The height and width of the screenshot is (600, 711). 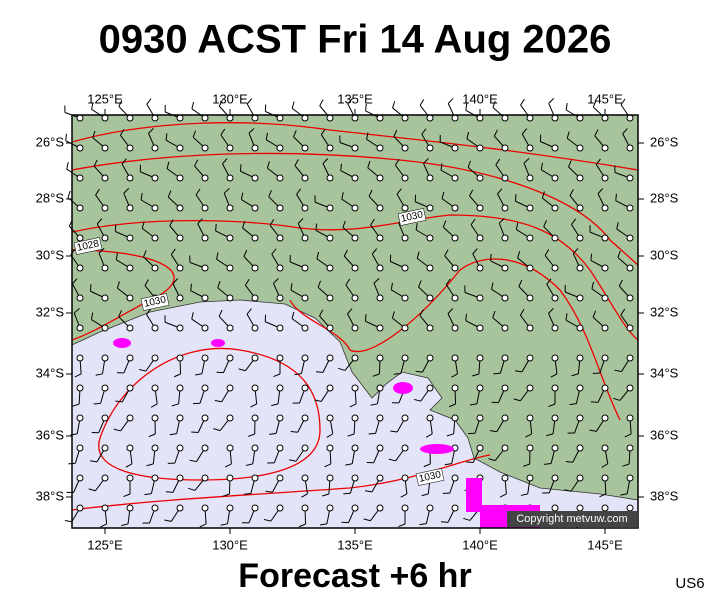 What do you see at coordinates (605, 544) in the screenshot?
I see `lon-label-bottom: 145°E` at bounding box center [605, 544].